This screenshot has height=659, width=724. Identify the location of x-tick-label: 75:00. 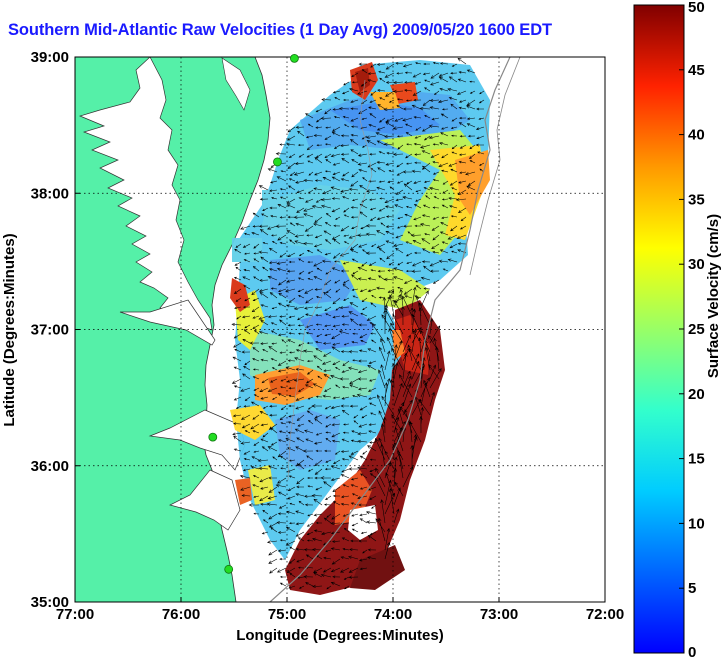
(287, 614).